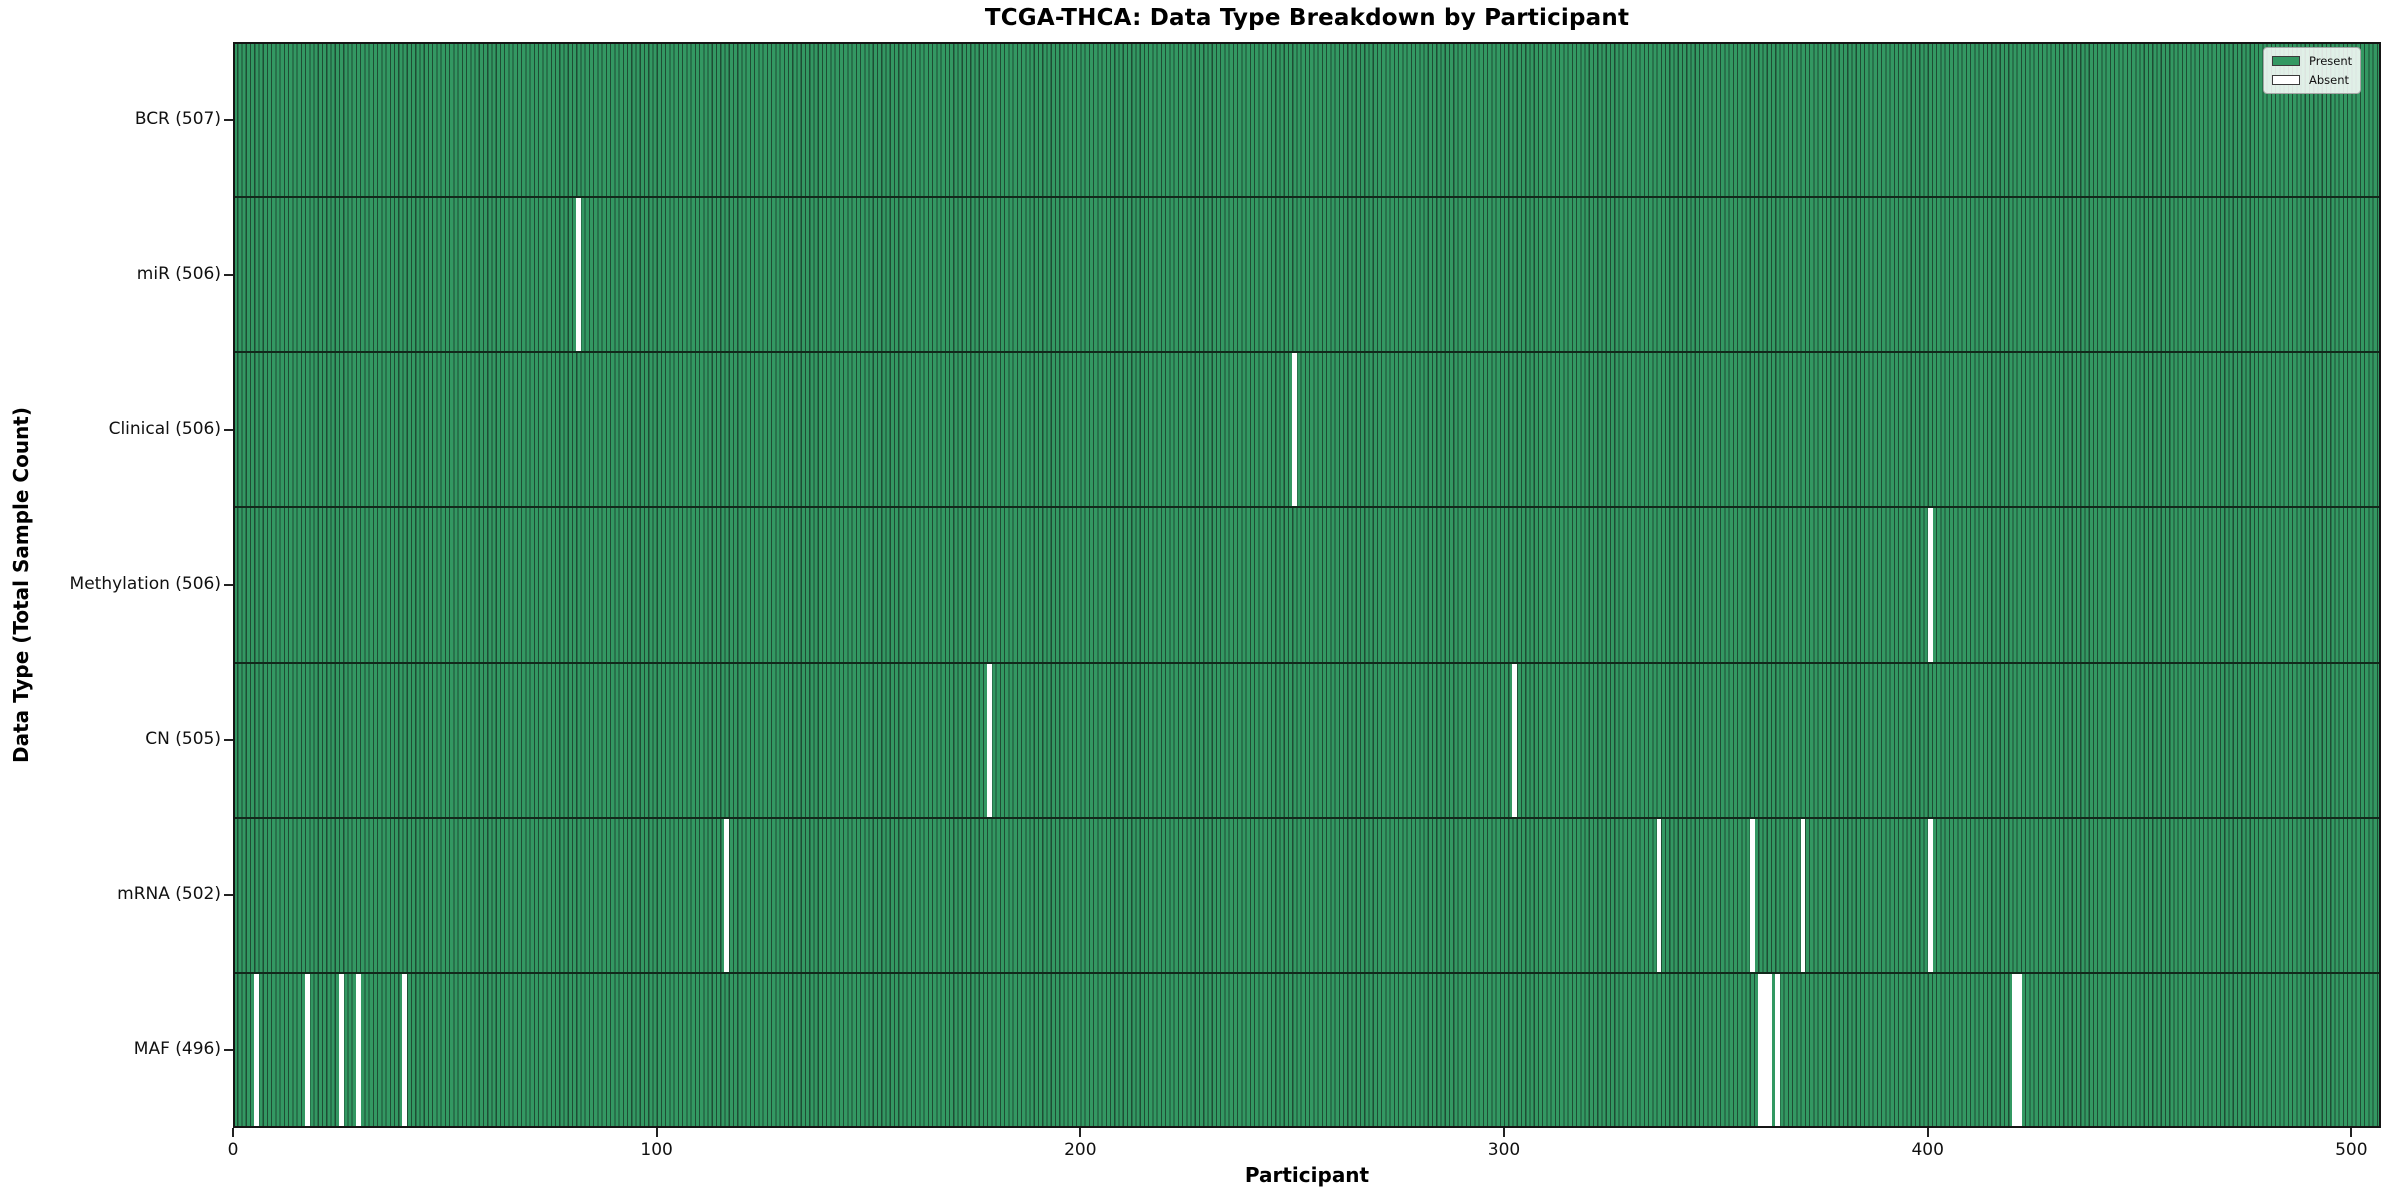  I want to click on y-category-label-maf: MAF (496), so click(177, 1049).